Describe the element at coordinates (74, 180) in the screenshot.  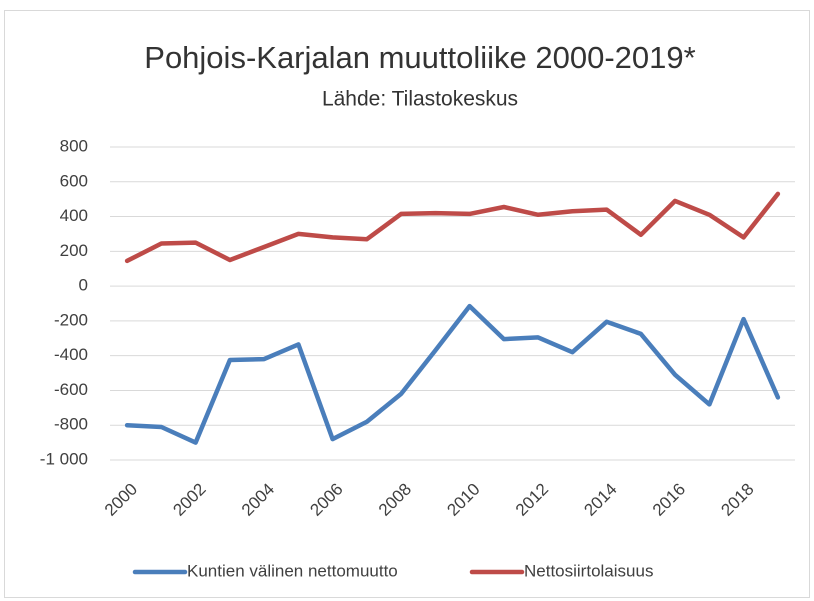
I see `y-tick-label: 600` at that location.